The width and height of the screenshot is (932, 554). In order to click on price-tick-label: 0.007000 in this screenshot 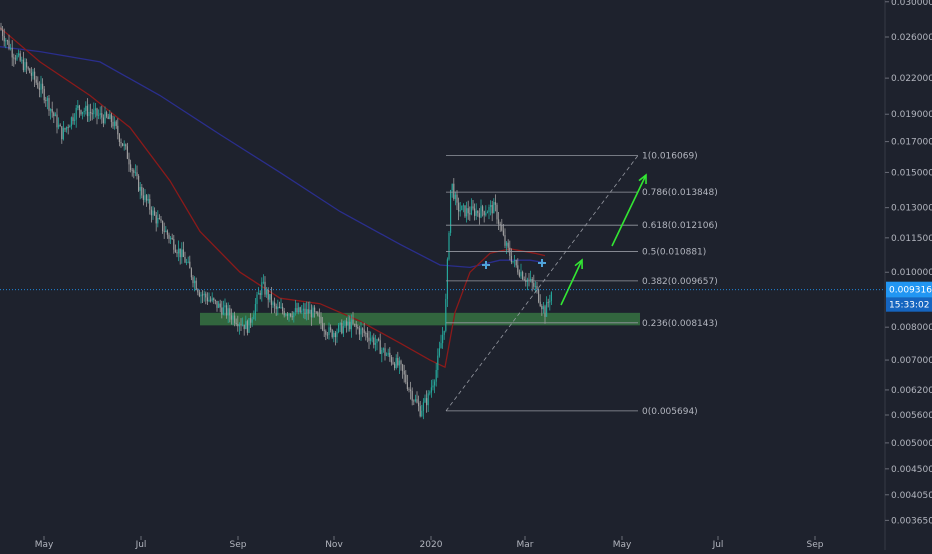, I will do `click(911, 361)`.